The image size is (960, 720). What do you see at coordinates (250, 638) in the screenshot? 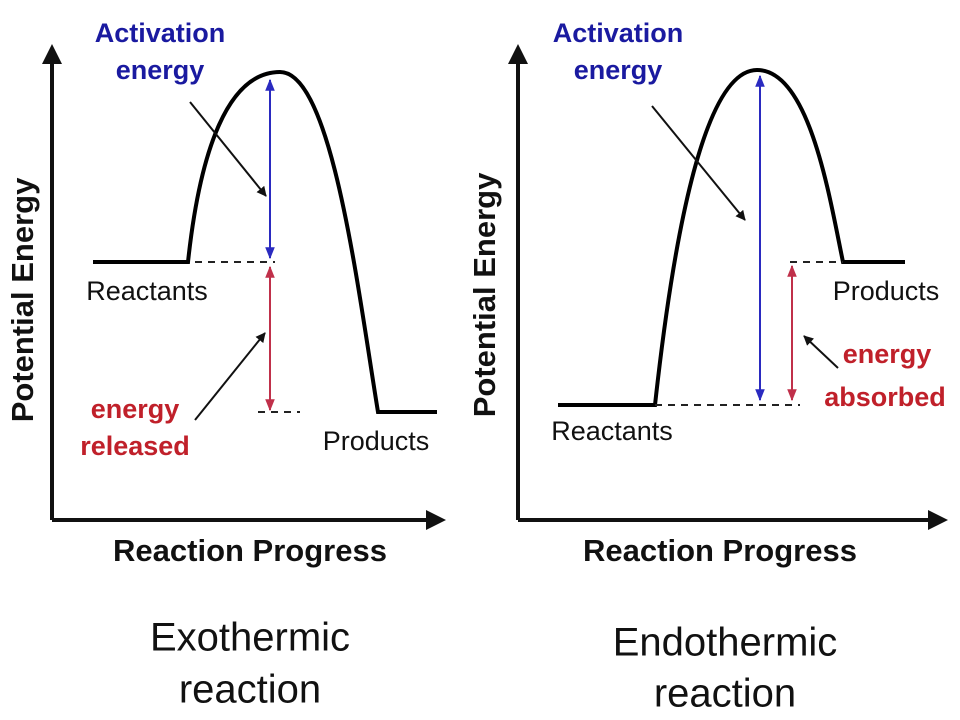
I see `panel-title: Exothermic` at bounding box center [250, 638].